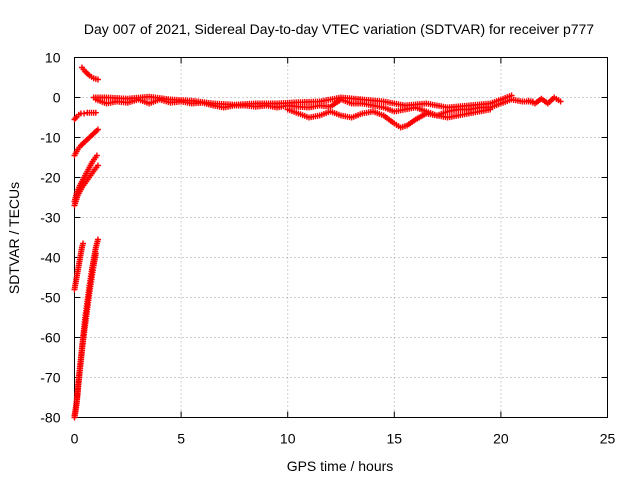  I want to click on x-axis-label: GPS time / hours, so click(340, 466).